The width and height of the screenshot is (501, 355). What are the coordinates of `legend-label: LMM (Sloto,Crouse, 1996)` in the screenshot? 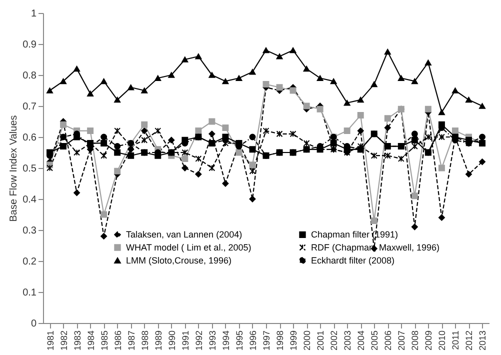 It's located at (179, 261).